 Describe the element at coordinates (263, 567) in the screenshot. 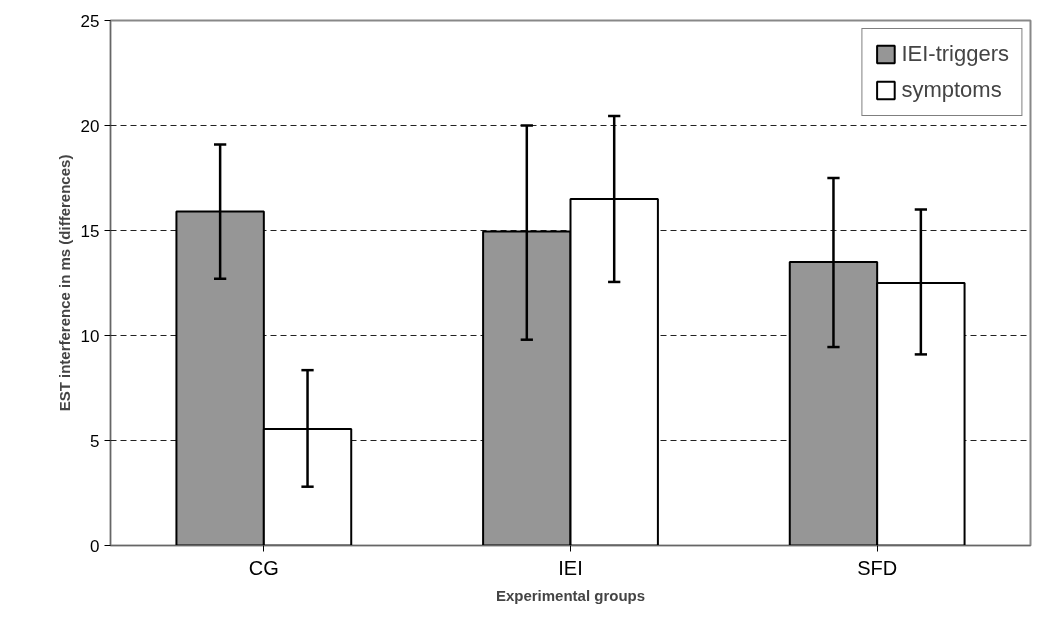

I see `x-tick-label: CG` at that location.